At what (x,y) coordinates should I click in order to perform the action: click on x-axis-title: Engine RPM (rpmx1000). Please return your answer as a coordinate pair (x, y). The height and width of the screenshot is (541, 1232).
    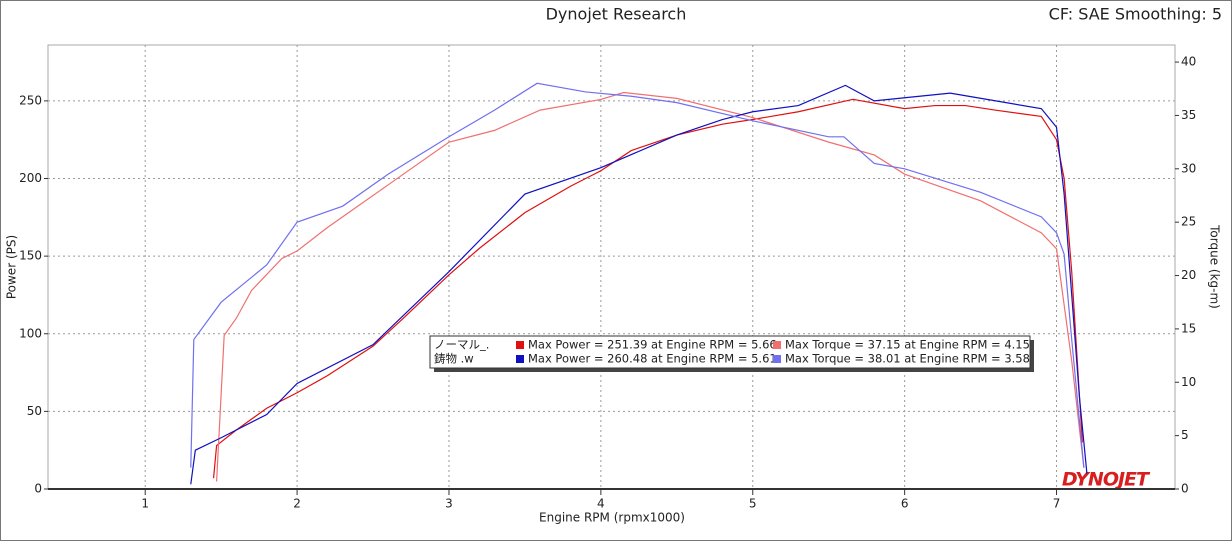
    Looking at the image, I should click on (612, 518).